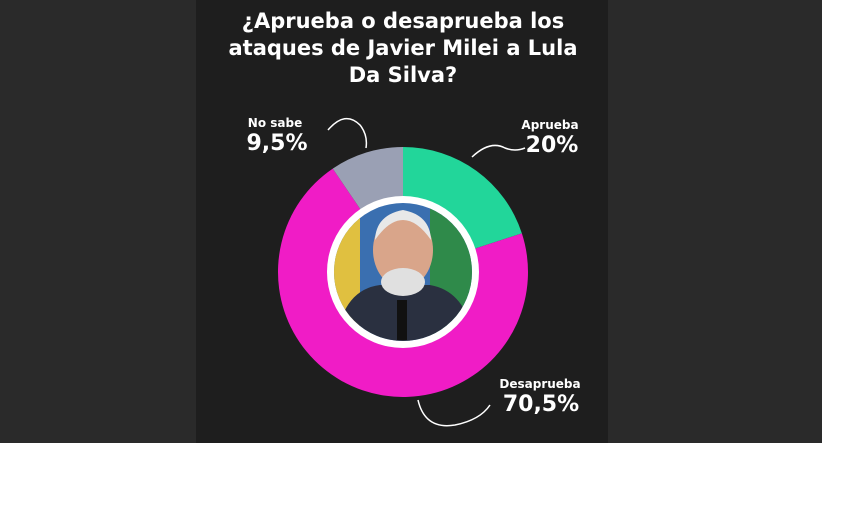 This screenshot has width=860, height=517. What do you see at coordinates (275, 123) in the screenshot?
I see `category-label: No sabe` at bounding box center [275, 123].